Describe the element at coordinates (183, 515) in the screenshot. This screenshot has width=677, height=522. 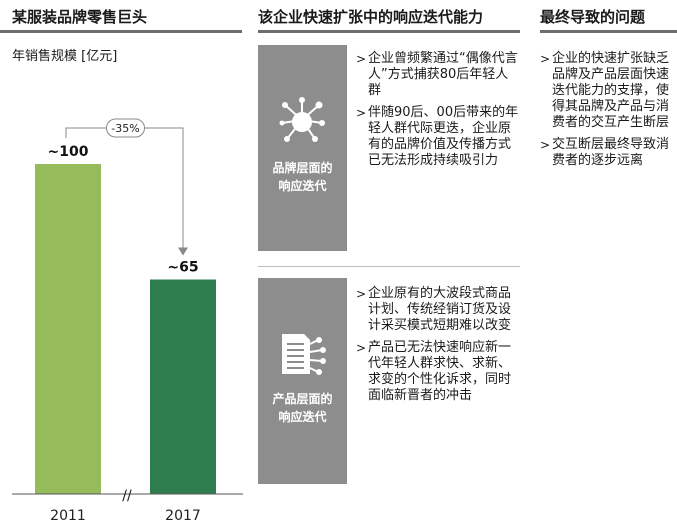
I see `x-tick-label: 2017` at that location.